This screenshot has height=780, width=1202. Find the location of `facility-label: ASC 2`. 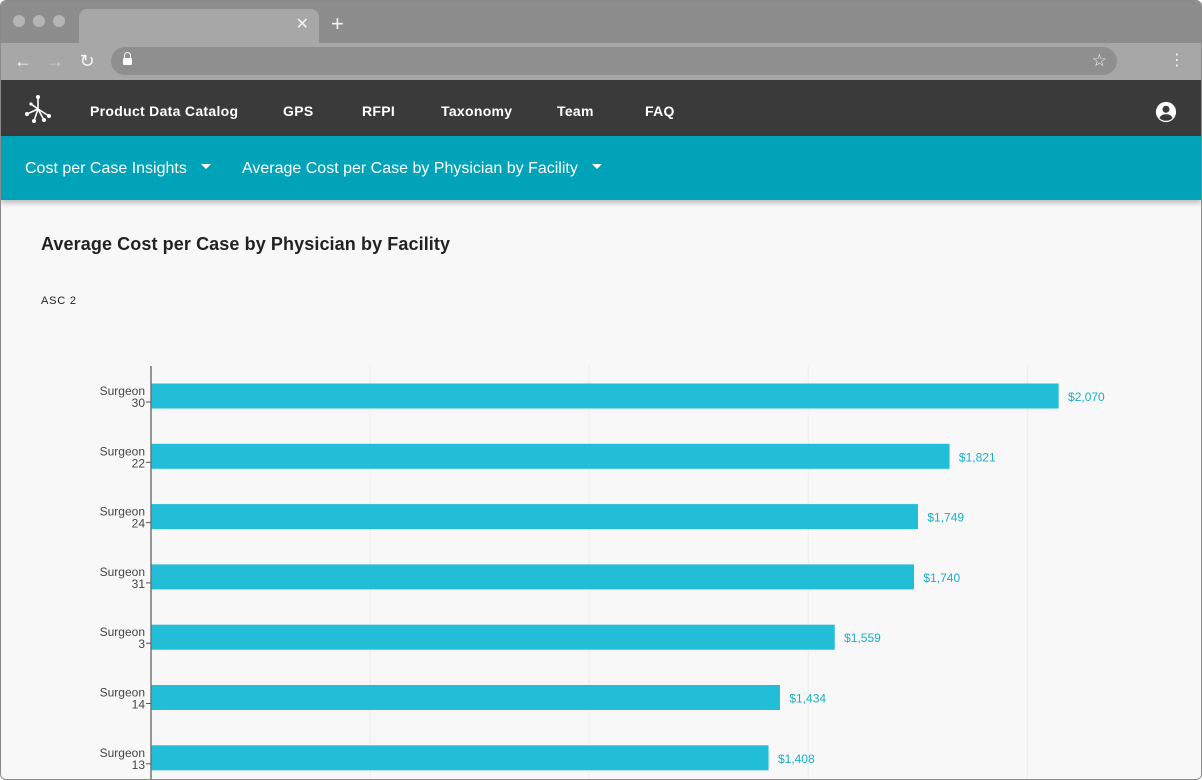

facility-label: ASC 2 is located at coordinates (59, 301).